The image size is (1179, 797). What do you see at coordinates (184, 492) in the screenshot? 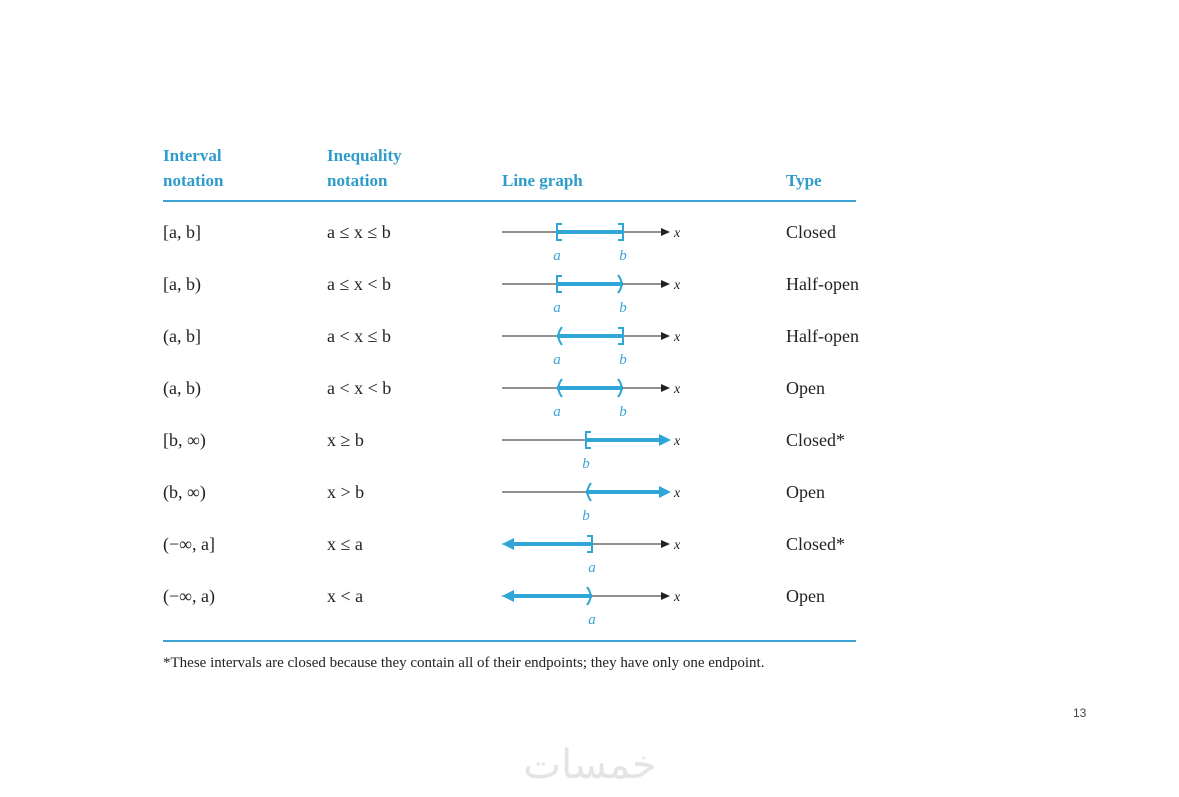
I see `interval: (b, ∞)` at bounding box center [184, 492].